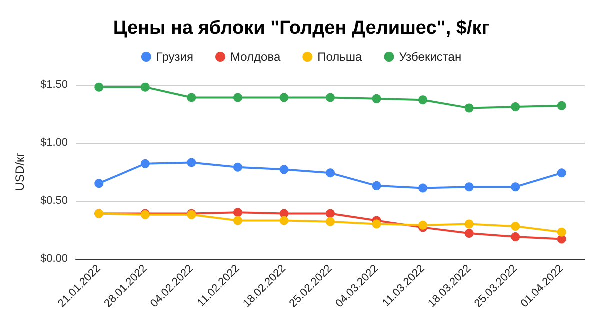  Describe the element at coordinates (175, 57) in the screenshot. I see `legend-label: Грузия` at that location.